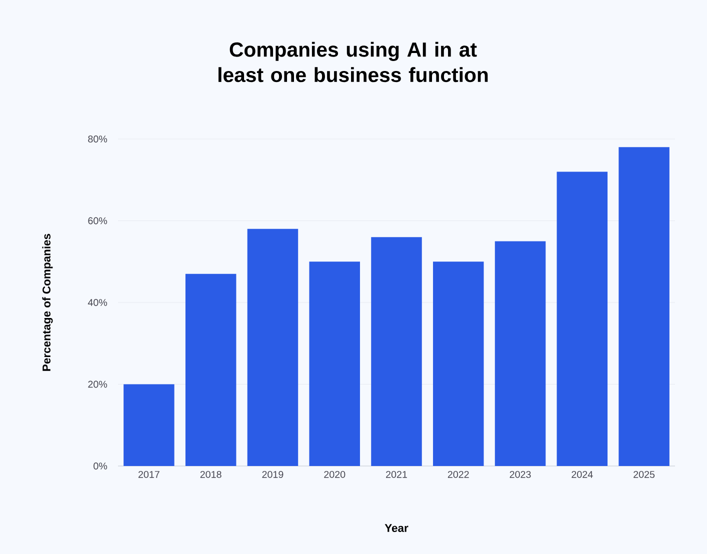 Image resolution: width=707 pixels, height=554 pixels. I want to click on y-axis-title: Percentage of Companies, so click(47, 302).